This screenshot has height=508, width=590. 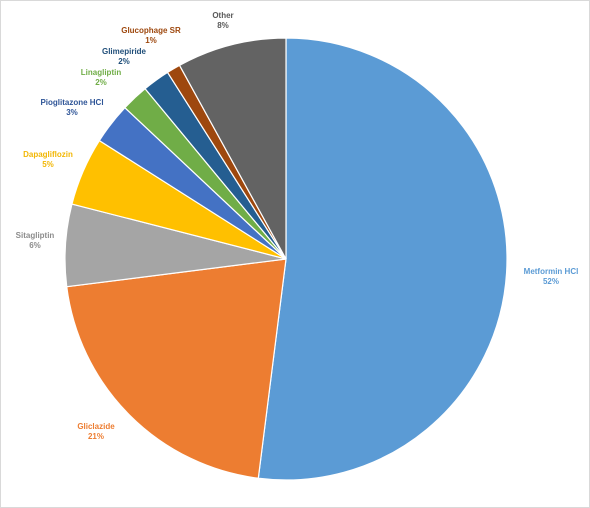 I want to click on slice-label-glimepiride: Glimepiride, so click(x=124, y=51).